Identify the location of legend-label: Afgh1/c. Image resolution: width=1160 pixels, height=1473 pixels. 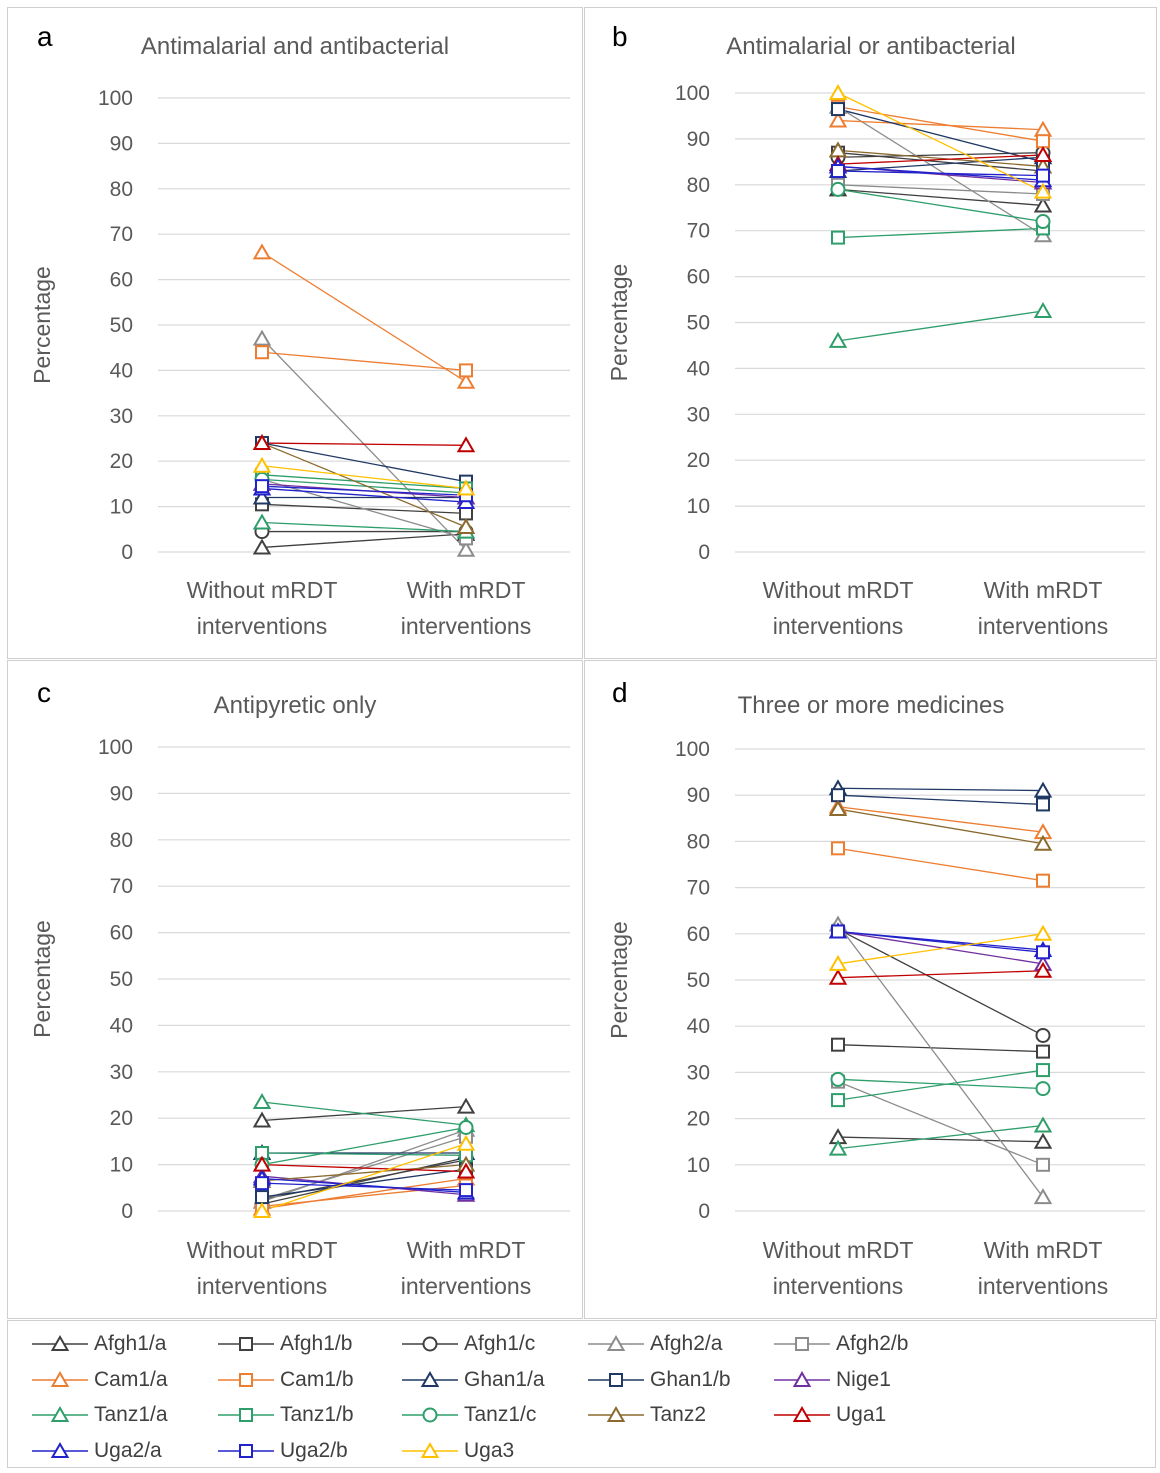
(500, 1343).